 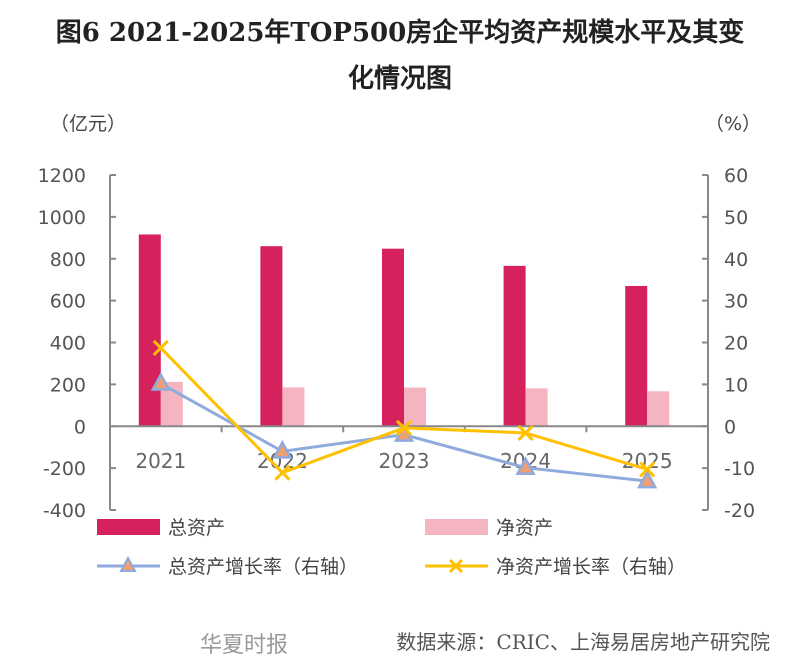 What do you see at coordinates (196, 528) in the screenshot?
I see `legend-label: 总资产` at bounding box center [196, 528].